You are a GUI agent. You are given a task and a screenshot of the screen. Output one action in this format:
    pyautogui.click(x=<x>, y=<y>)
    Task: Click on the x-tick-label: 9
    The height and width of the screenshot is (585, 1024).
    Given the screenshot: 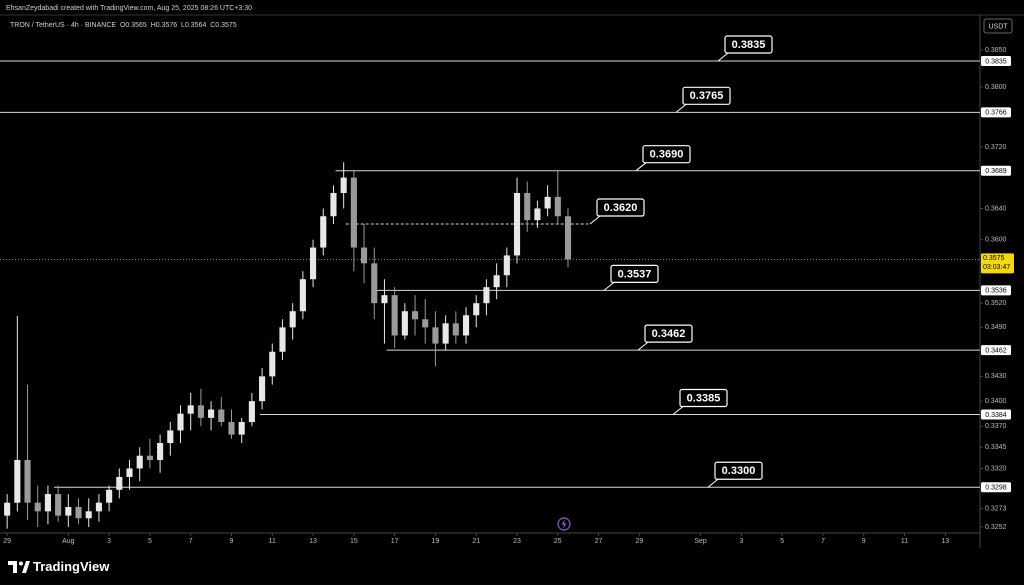 What is the action you would take?
    pyautogui.click(x=864, y=541)
    